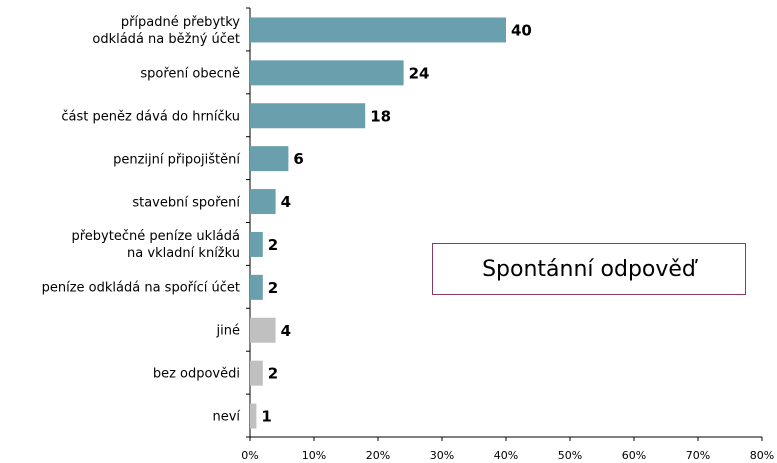  Describe the element at coordinates (762, 455) in the screenshot. I see `x-tick-label: 80%` at that location.